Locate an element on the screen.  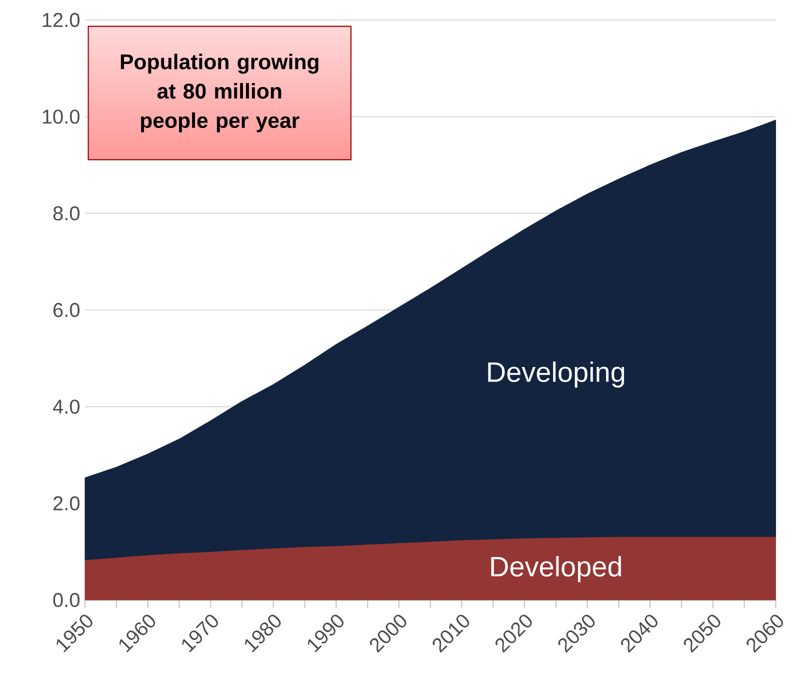
series-label: Developed is located at coordinates (556, 569).